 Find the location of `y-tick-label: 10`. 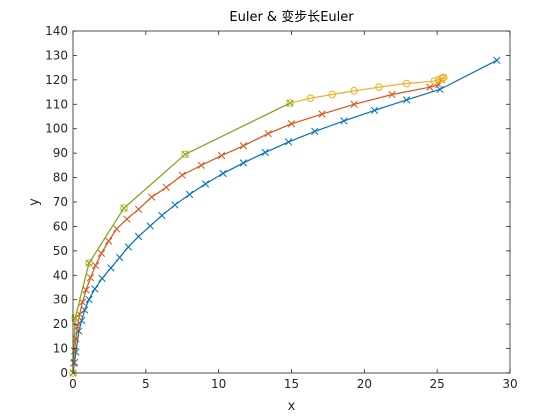

y-tick-label: 10 is located at coordinates (60, 349).